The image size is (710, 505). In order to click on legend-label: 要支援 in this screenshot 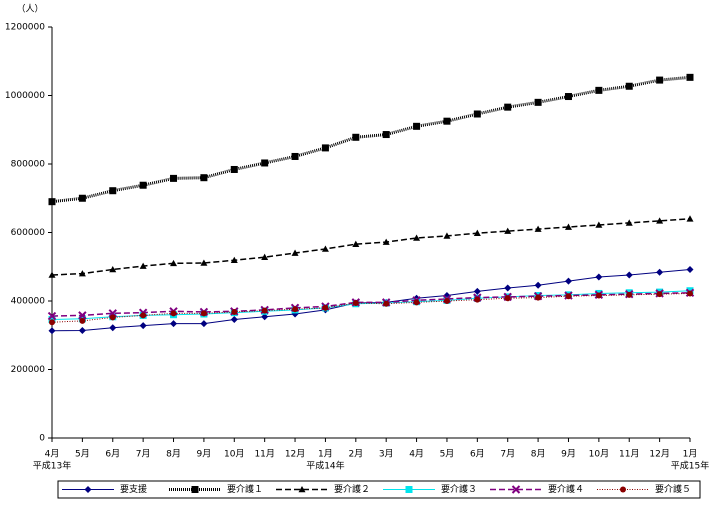, I will do `click(133, 489)`.